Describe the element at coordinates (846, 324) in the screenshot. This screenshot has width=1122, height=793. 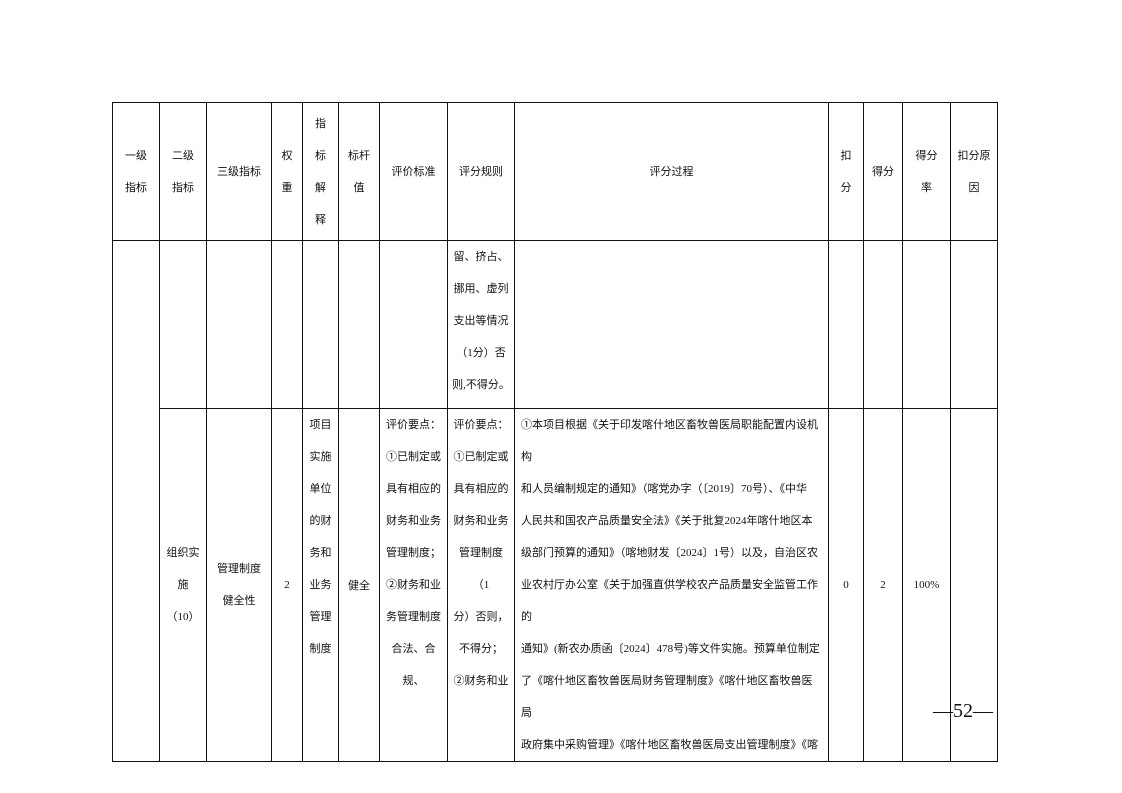
I see `deduction-cell` at that location.